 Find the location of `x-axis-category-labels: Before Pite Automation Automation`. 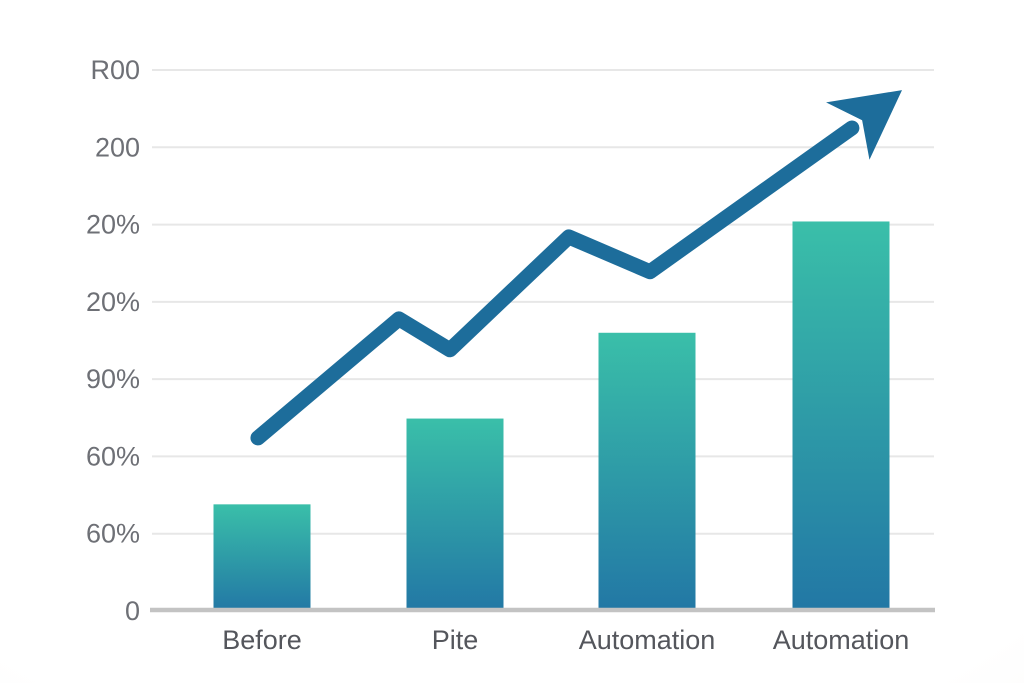

x-axis-category-labels: Before Pite Automation Automation is located at coordinates (565, 640).